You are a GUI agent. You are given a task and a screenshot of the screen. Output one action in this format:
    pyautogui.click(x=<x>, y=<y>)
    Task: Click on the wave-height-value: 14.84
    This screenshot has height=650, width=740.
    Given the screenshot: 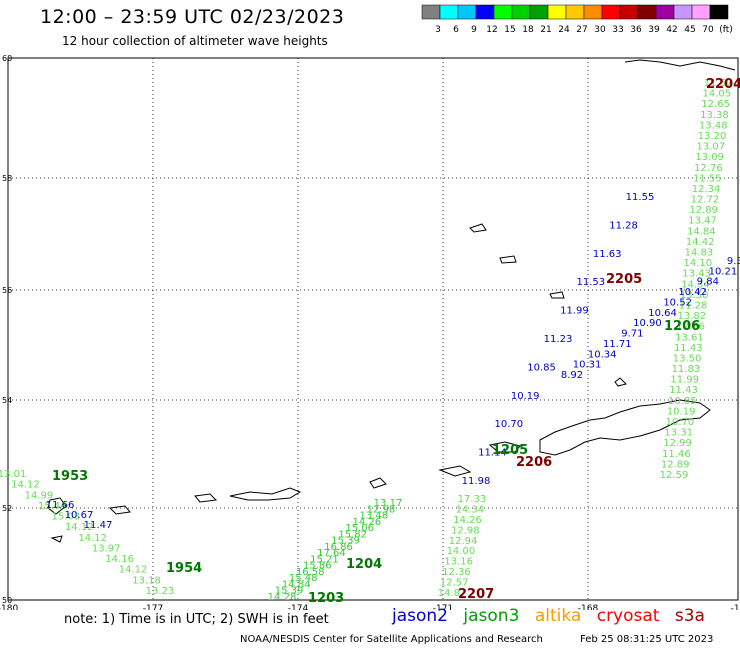 What is the action you would take?
    pyautogui.click(x=296, y=584)
    